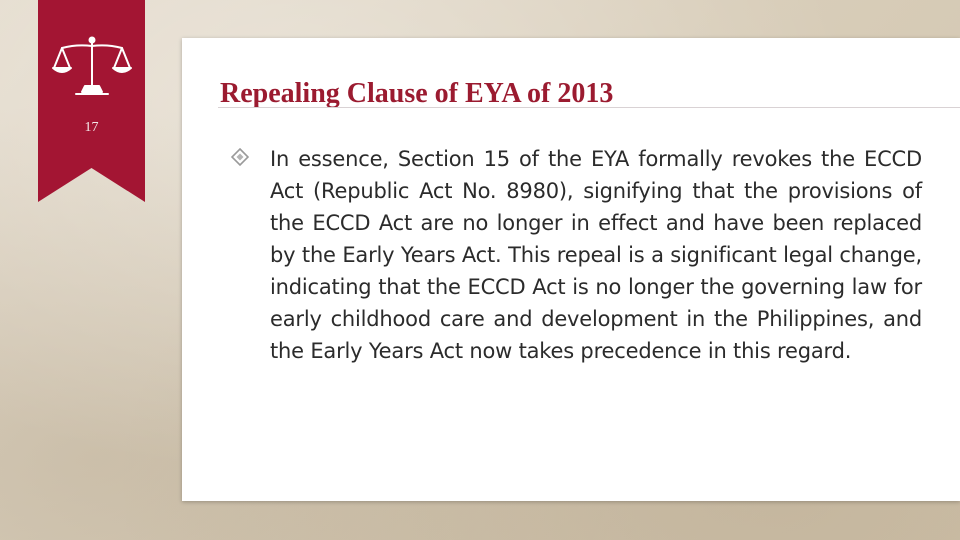  What do you see at coordinates (417, 93) in the screenshot?
I see `slide-title: Repealing Clause of EYA of 2013` at bounding box center [417, 93].